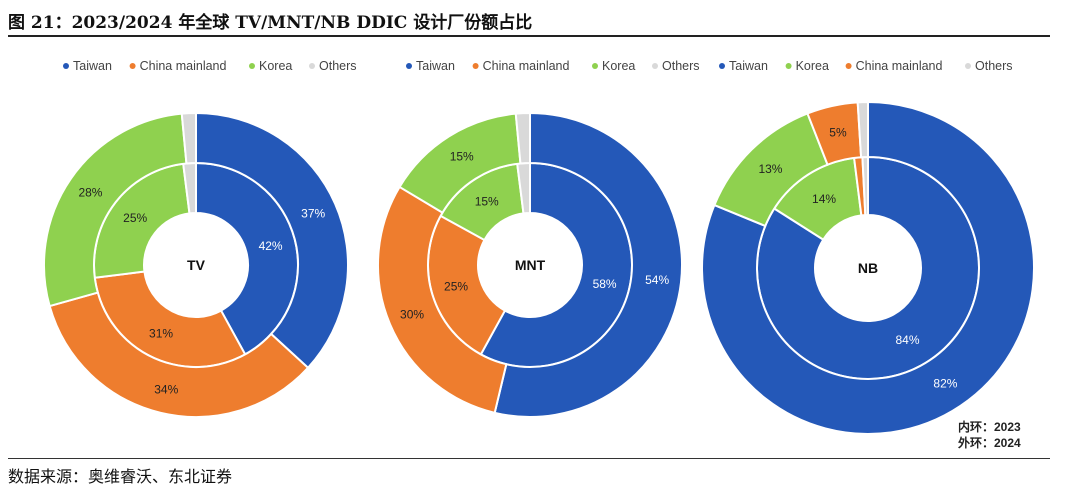  I want to click on slice-mnt-outer-others, so click(522, 138).